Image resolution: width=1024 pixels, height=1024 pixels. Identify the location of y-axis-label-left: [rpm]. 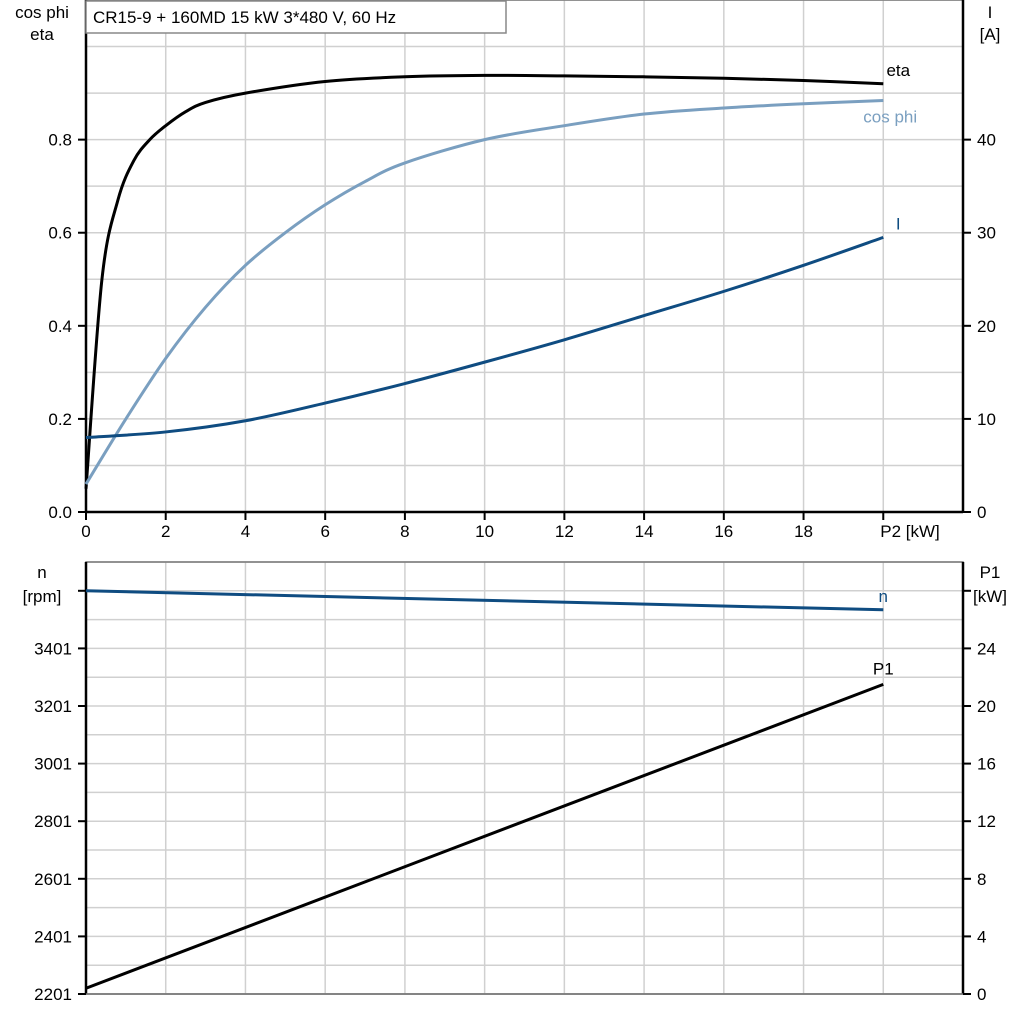
(42, 596).